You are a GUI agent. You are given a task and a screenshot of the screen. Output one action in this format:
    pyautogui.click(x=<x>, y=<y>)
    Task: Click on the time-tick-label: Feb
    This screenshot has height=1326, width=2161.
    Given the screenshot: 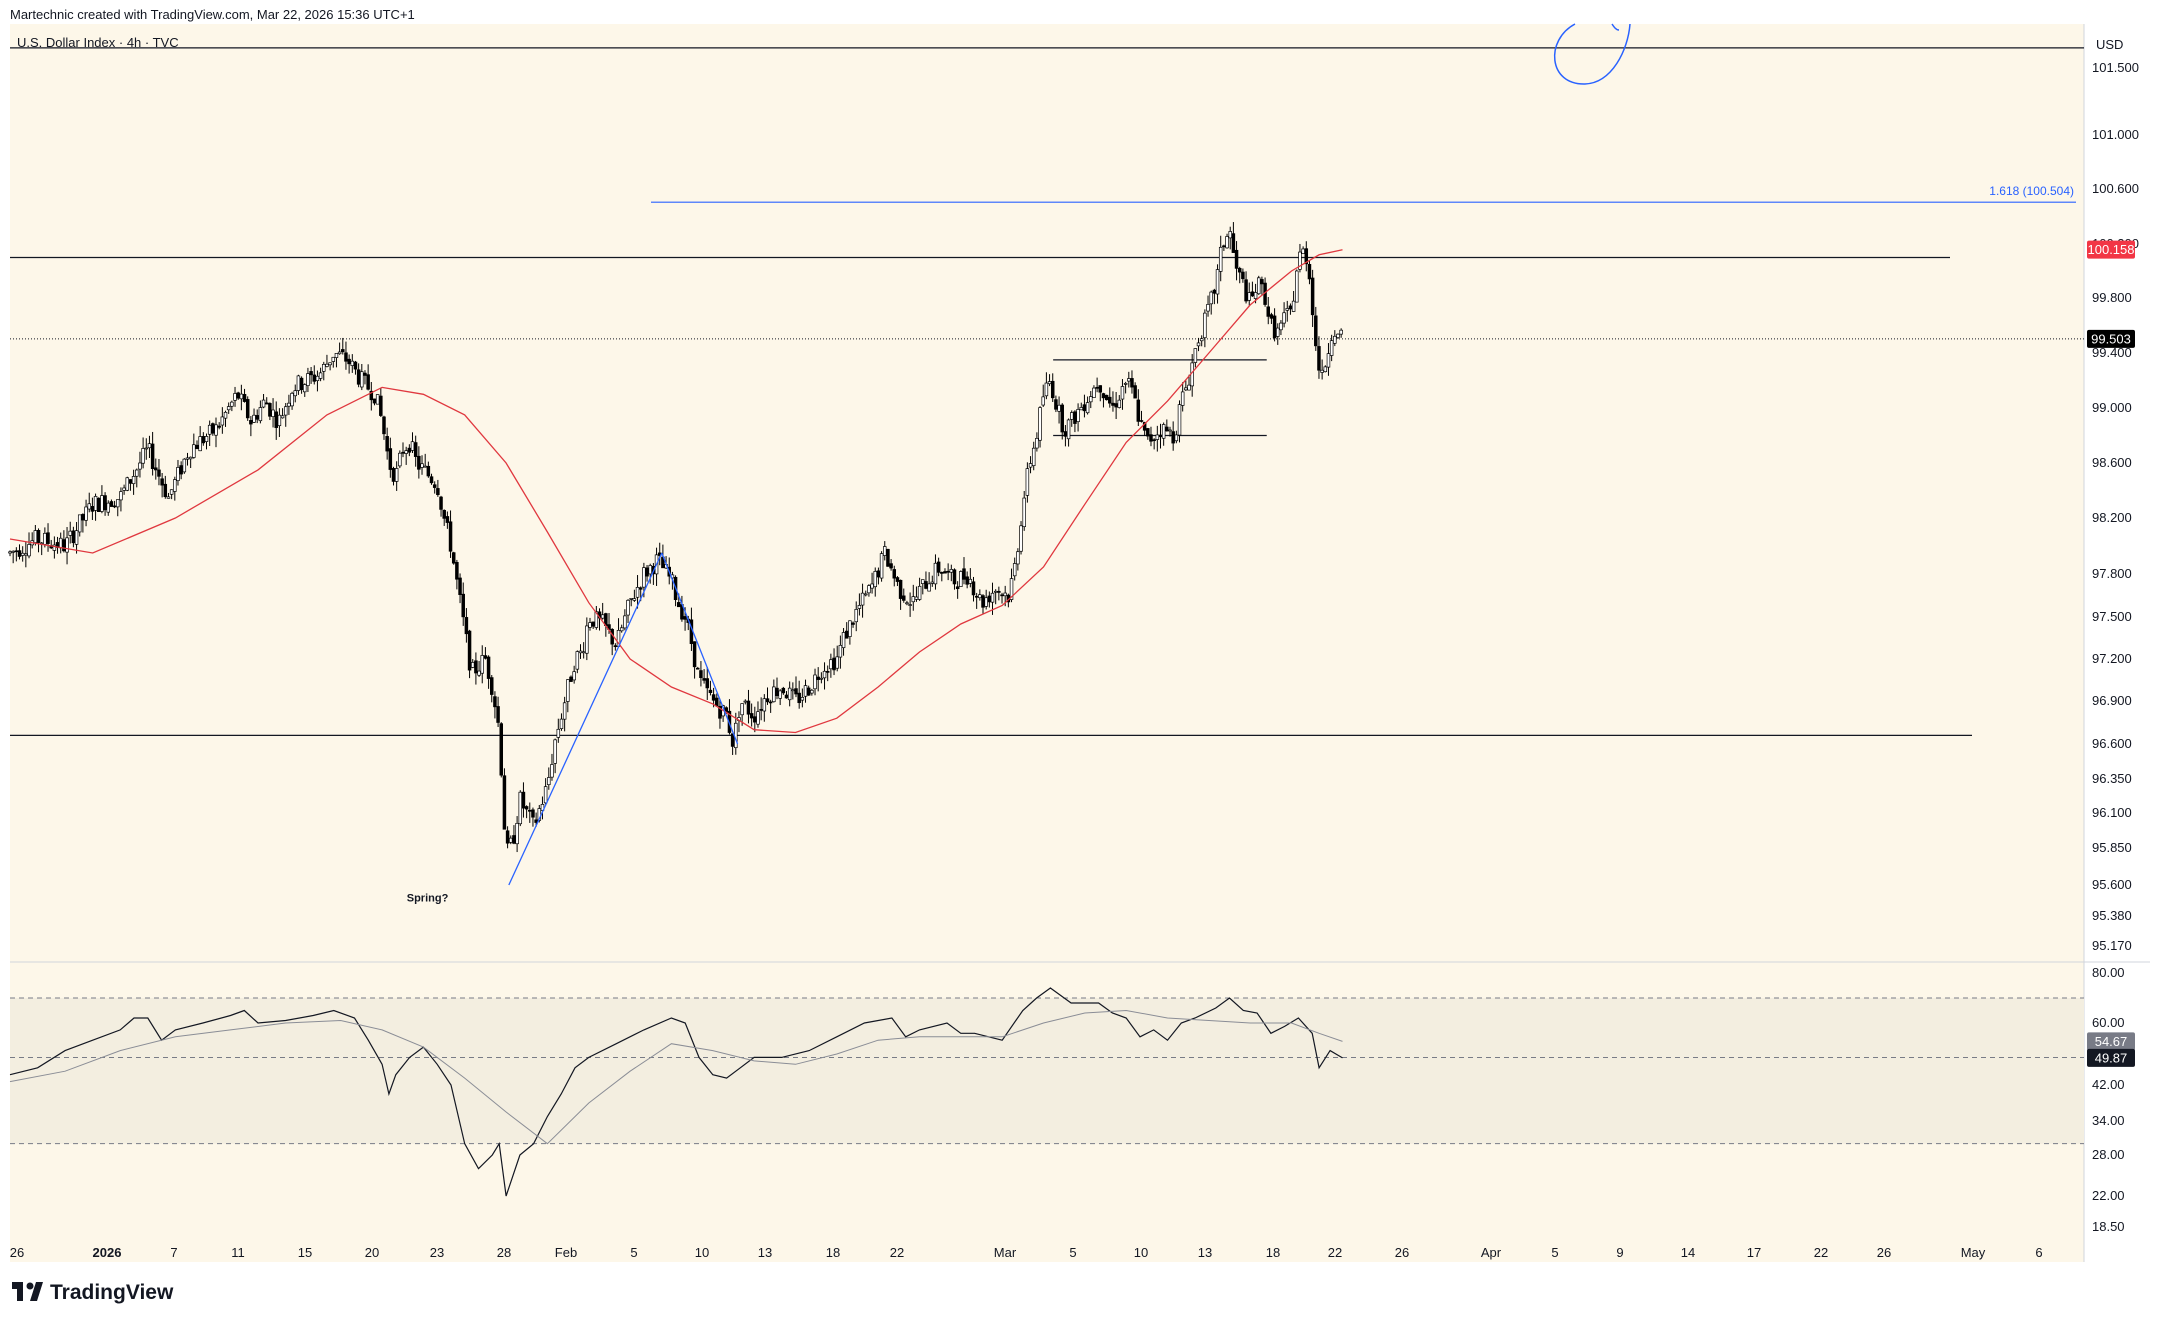 What is the action you would take?
    pyautogui.click(x=566, y=1252)
    